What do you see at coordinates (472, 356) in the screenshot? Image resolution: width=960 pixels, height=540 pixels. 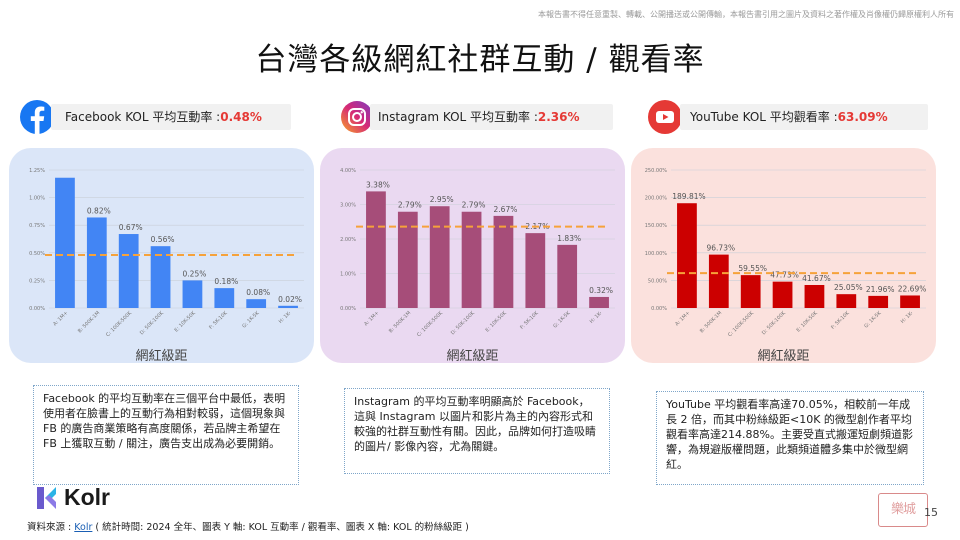 I see `instagram-x-axis-title: 網紅級距` at bounding box center [472, 356].